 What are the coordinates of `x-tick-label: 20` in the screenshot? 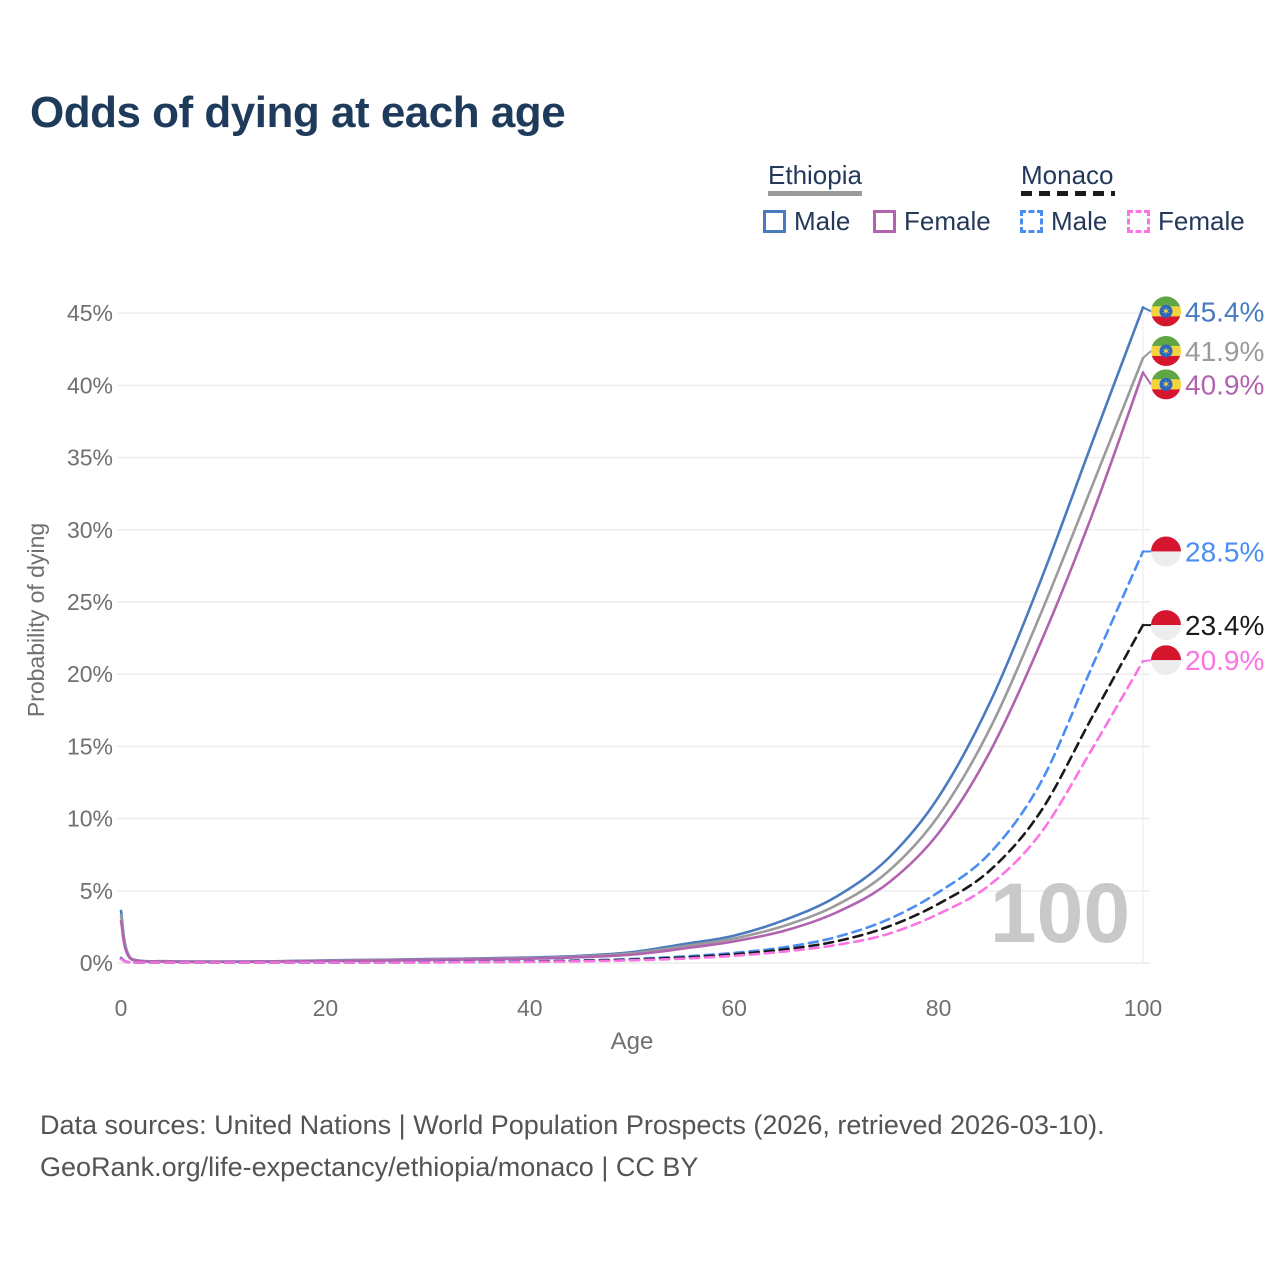 It's located at (326, 1008).